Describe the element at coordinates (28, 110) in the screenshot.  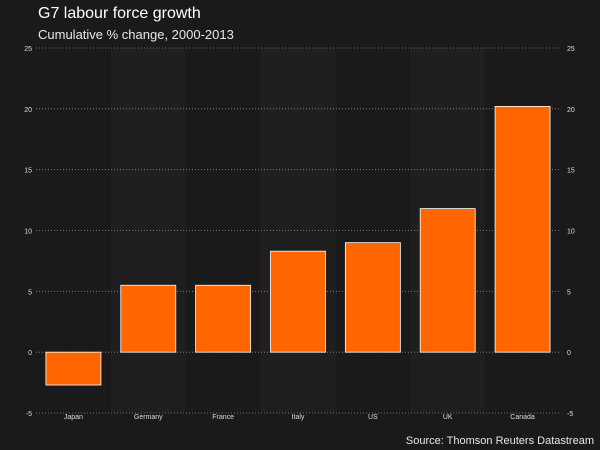
I see `y-tick-label-left: 20` at that location.